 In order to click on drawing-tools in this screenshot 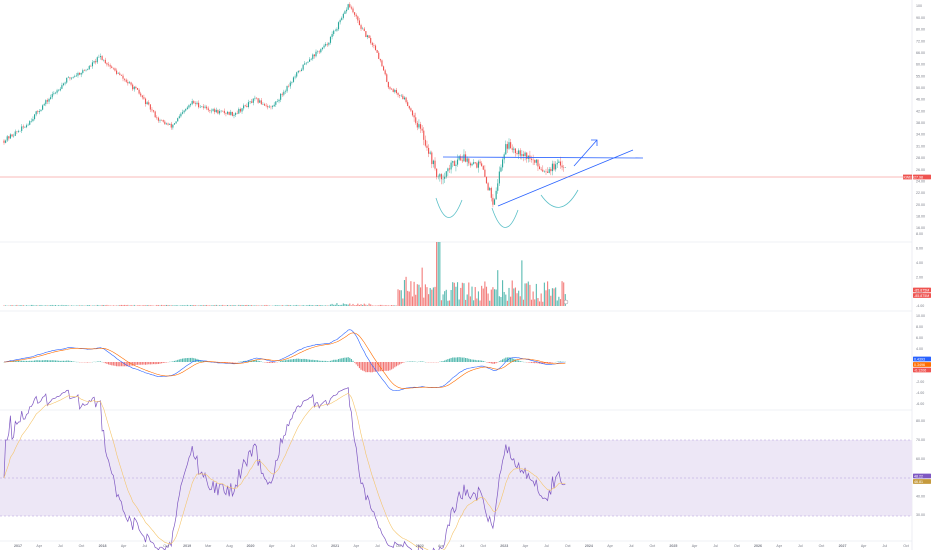, I will do `click(539, 183)`.